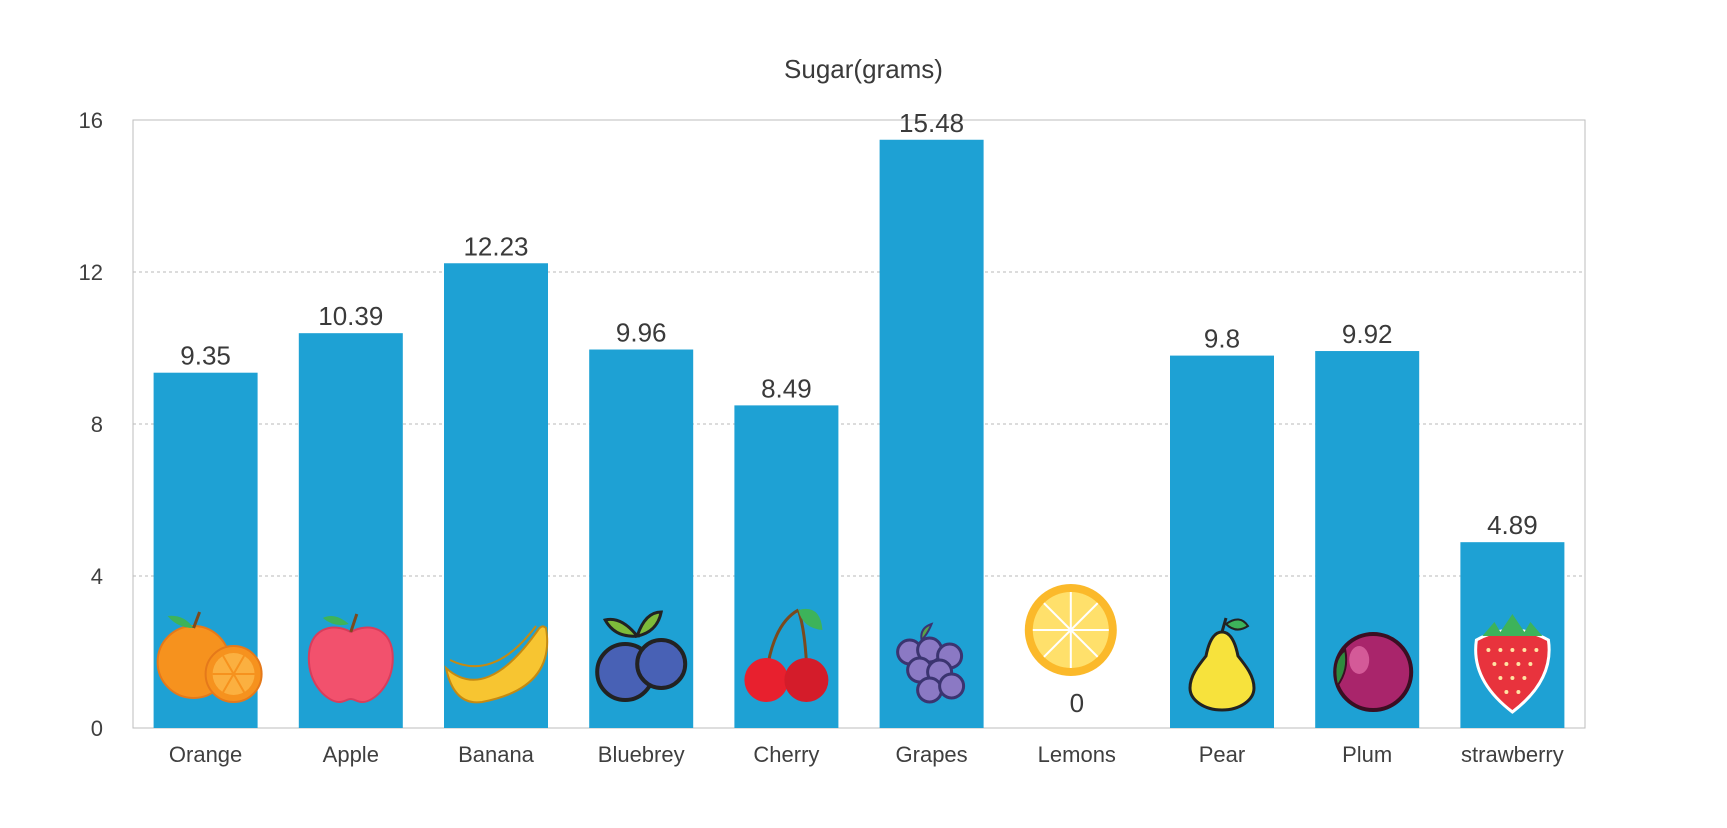  I want to click on x-category-label: Grapes, so click(932, 754).